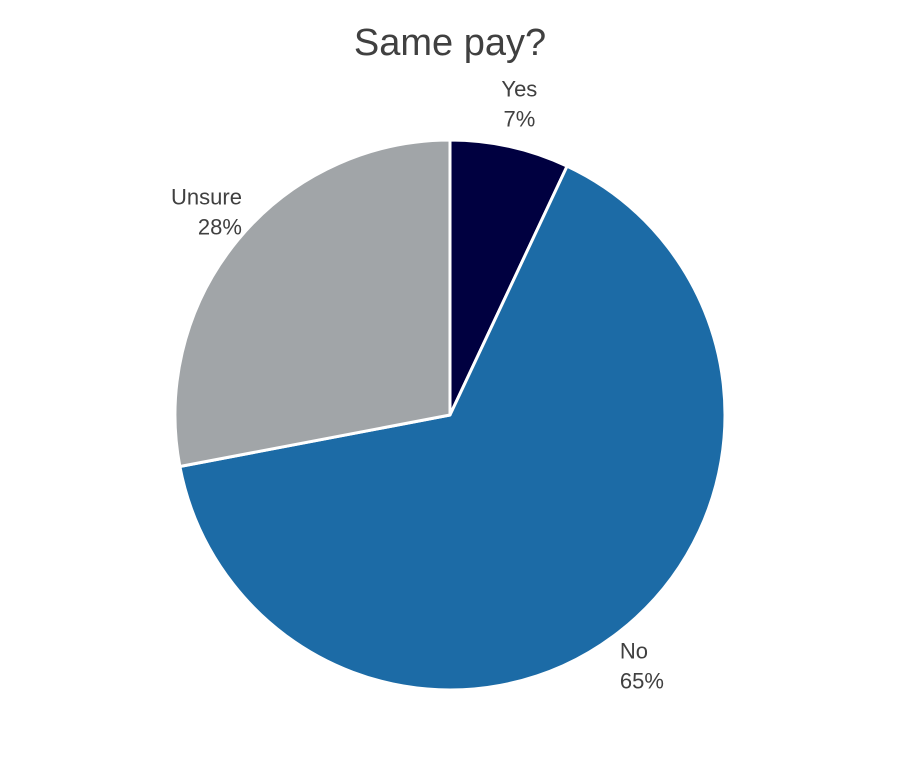  What do you see at coordinates (450, 43) in the screenshot?
I see `chart-title: Same pay?` at bounding box center [450, 43].